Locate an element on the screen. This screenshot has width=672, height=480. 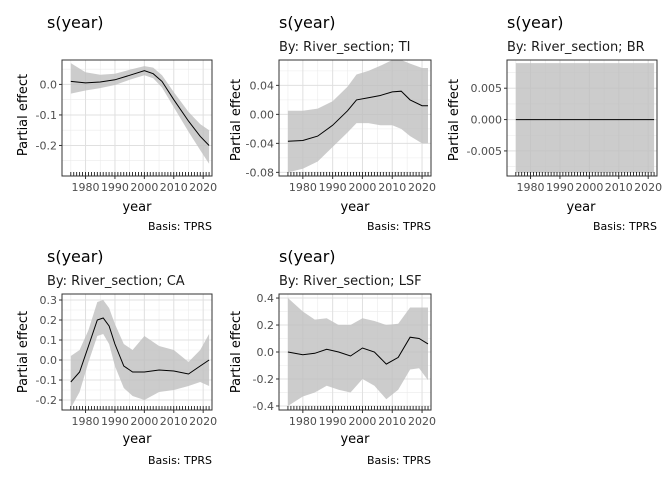
panel-subtitle: By: River_section; BR is located at coordinates (576, 47).